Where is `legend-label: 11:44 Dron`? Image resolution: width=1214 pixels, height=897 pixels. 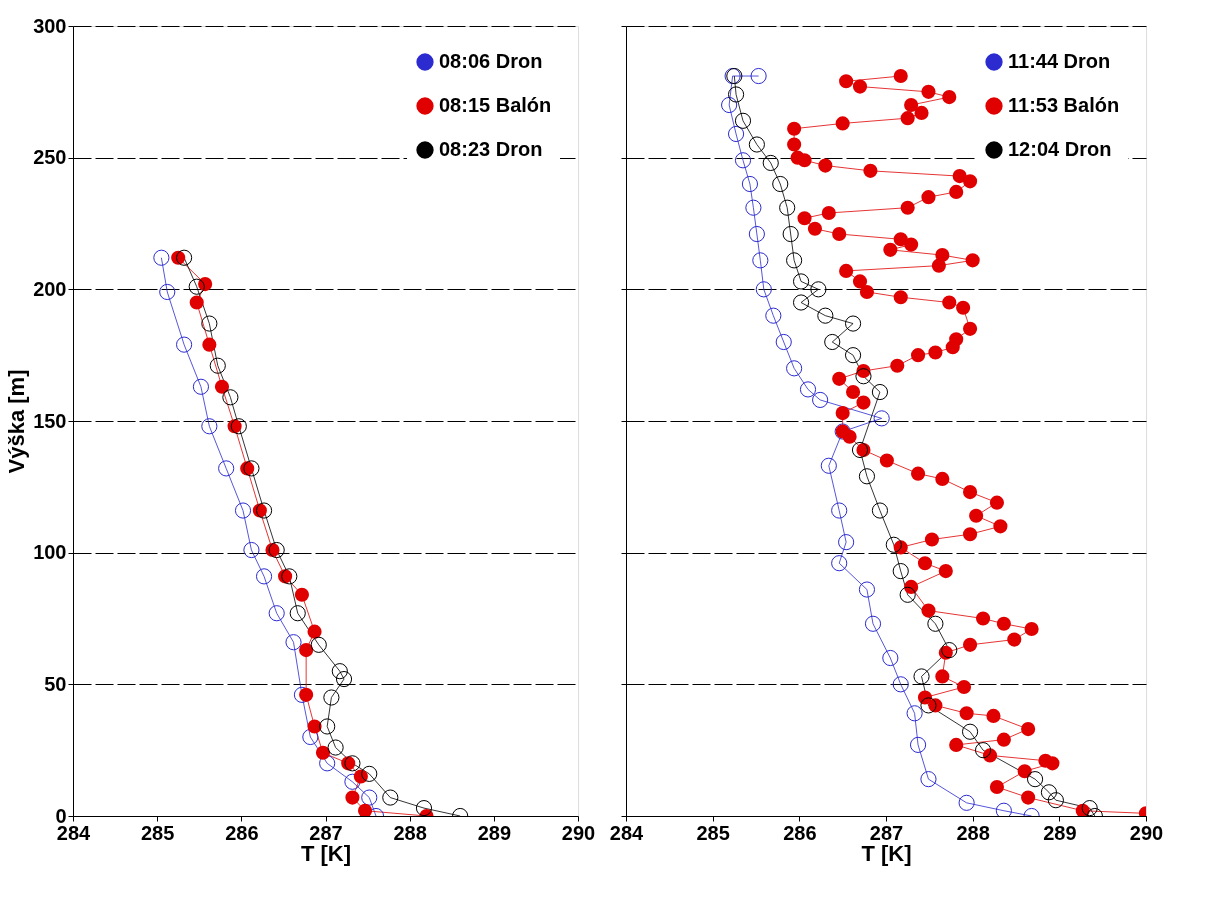 legend-label: 11:44 Dron is located at coordinates (1059, 61).